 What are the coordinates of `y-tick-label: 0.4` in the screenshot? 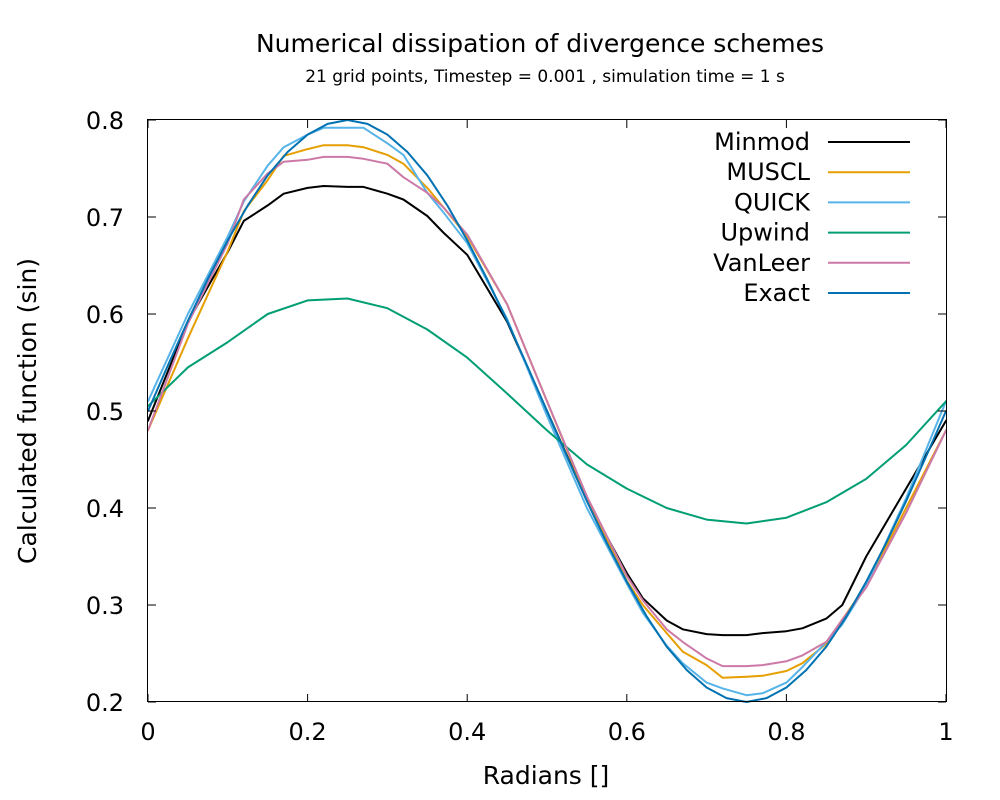 It's located at (105, 509).